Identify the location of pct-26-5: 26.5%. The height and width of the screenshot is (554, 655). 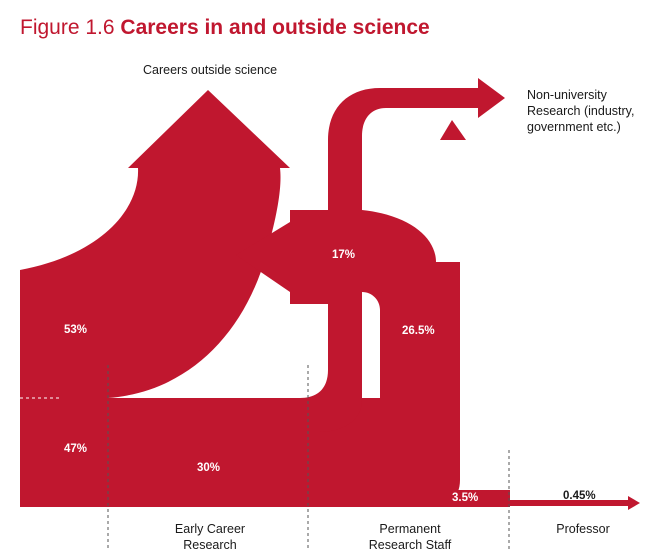
(418, 331).